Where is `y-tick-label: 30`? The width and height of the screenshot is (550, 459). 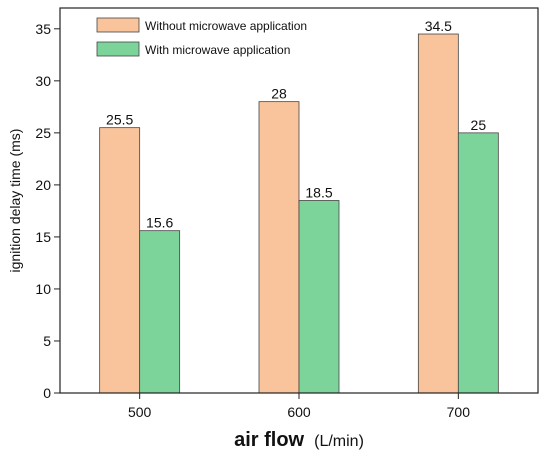
y-tick-label: 30 is located at coordinates (43, 81).